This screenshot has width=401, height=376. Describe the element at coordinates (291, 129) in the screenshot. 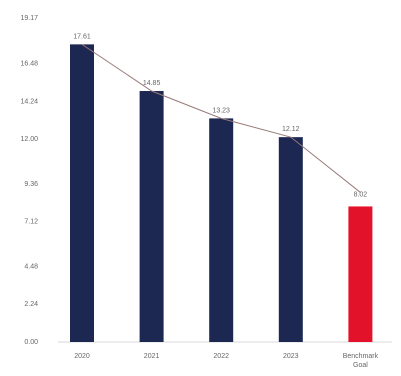

I see `data-label: 12.12` at that location.